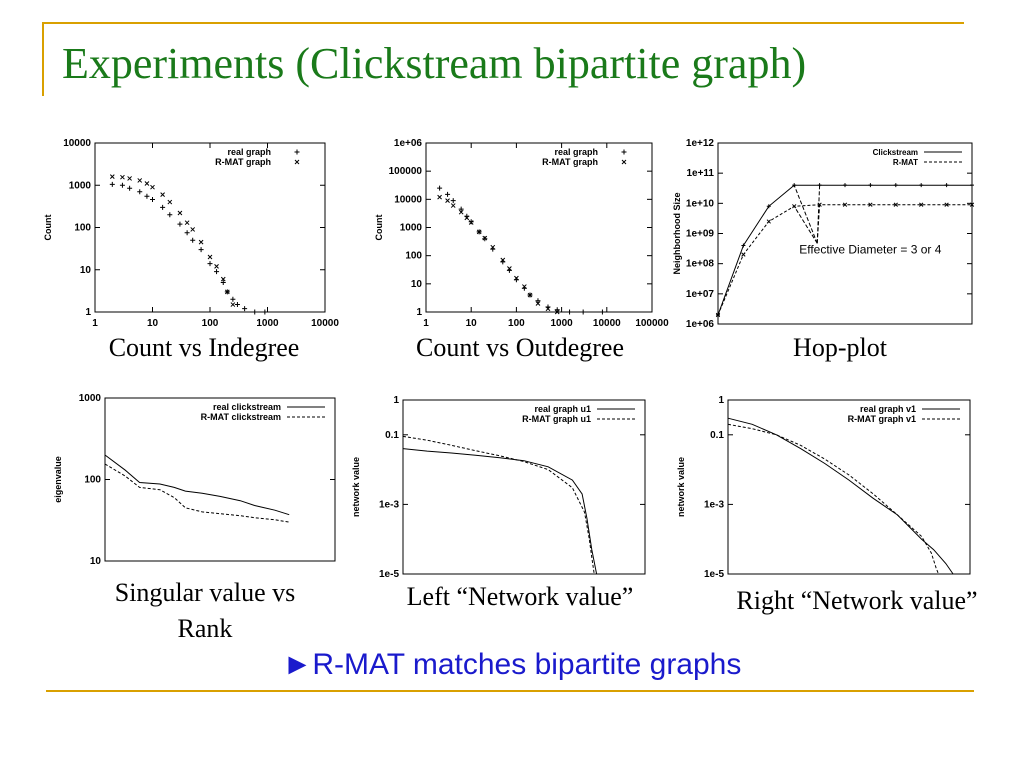 Image resolution: width=1024 pixels, height=768 pixels. Describe the element at coordinates (520, 596) in the screenshot. I see `caption-left-network-value: Left “Network value”` at that location.